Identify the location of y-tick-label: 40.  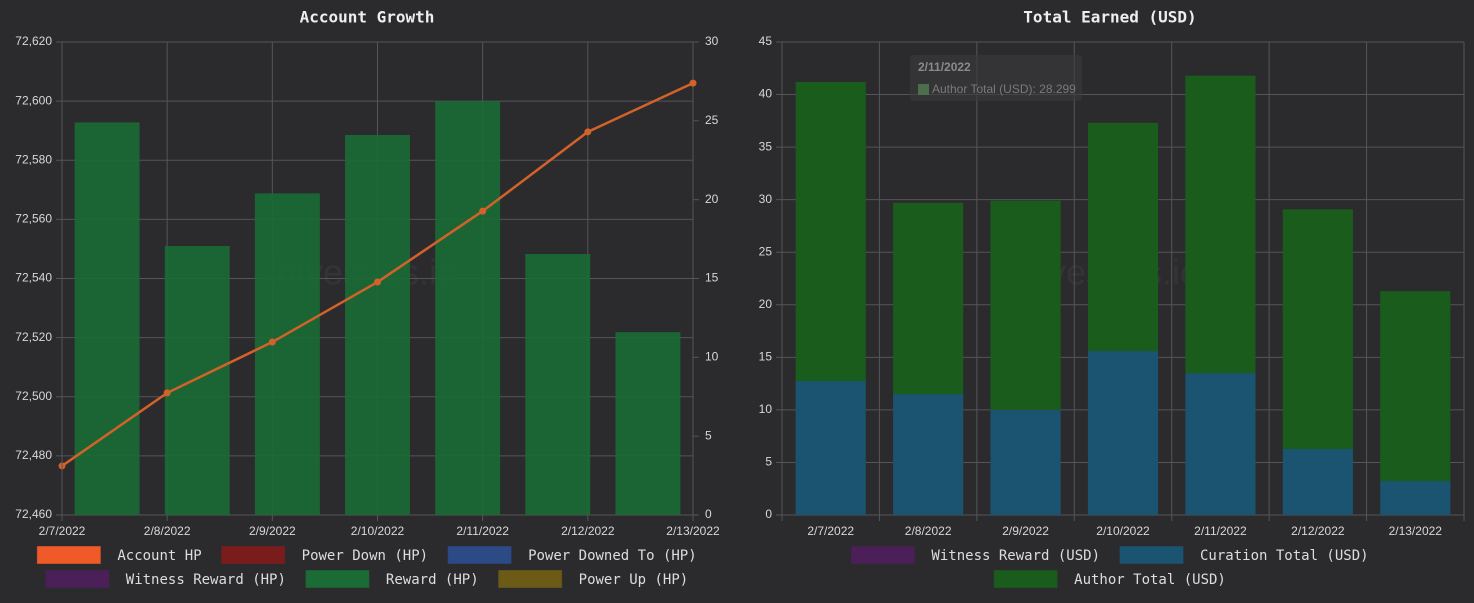
(766, 94).